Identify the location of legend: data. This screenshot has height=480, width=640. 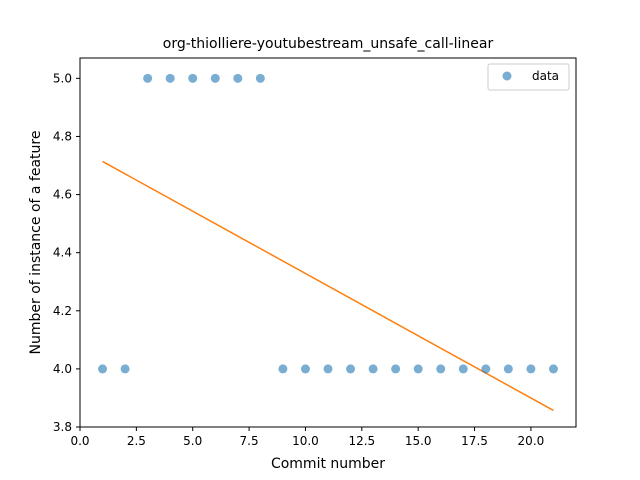
(528, 77).